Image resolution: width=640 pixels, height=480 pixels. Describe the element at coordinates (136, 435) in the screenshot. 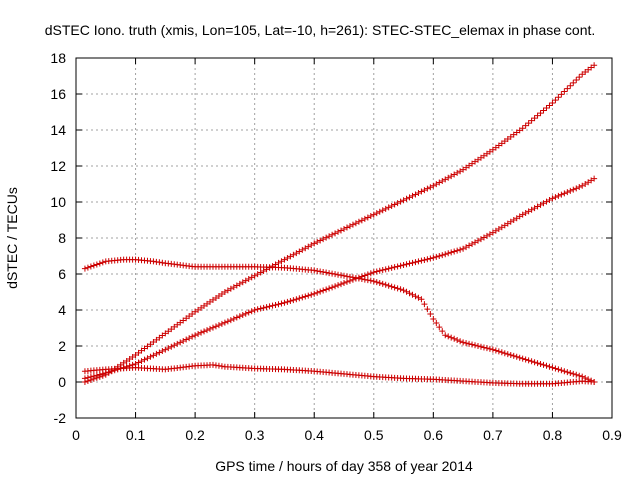

I see `x-tick-label: 0.1` at that location.